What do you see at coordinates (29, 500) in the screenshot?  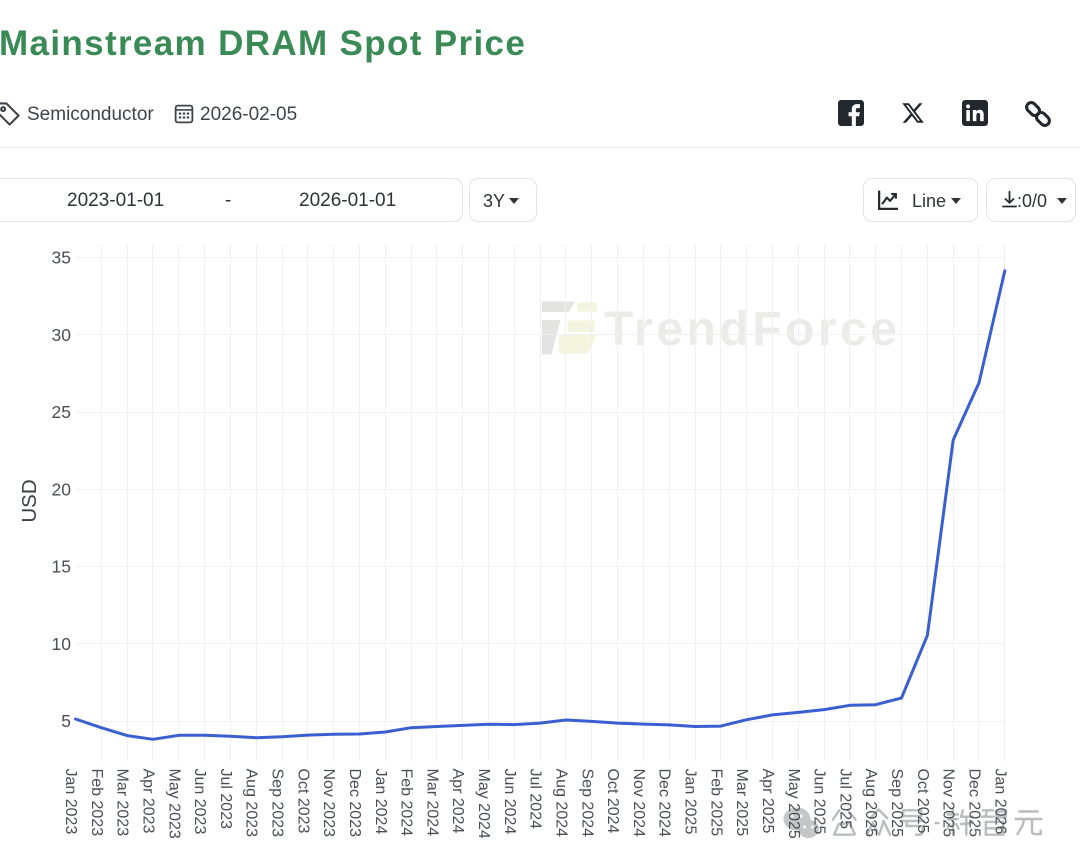 I see `svg-text: USD` at bounding box center [29, 500].